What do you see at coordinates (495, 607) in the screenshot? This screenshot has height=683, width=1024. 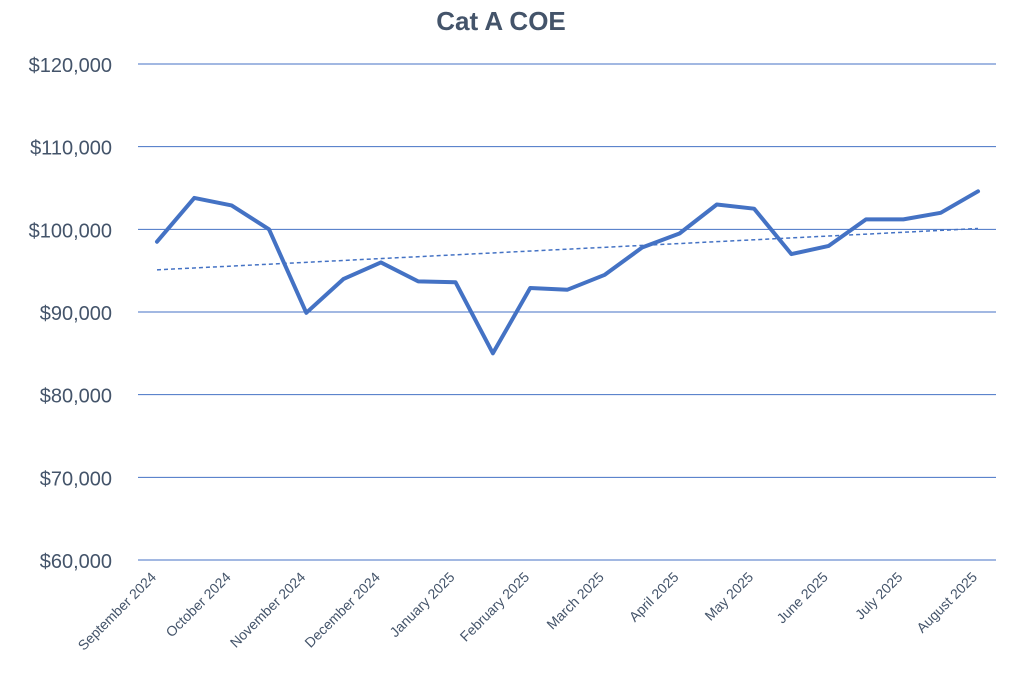 I see `x-tick-label: February 2025` at bounding box center [495, 607].